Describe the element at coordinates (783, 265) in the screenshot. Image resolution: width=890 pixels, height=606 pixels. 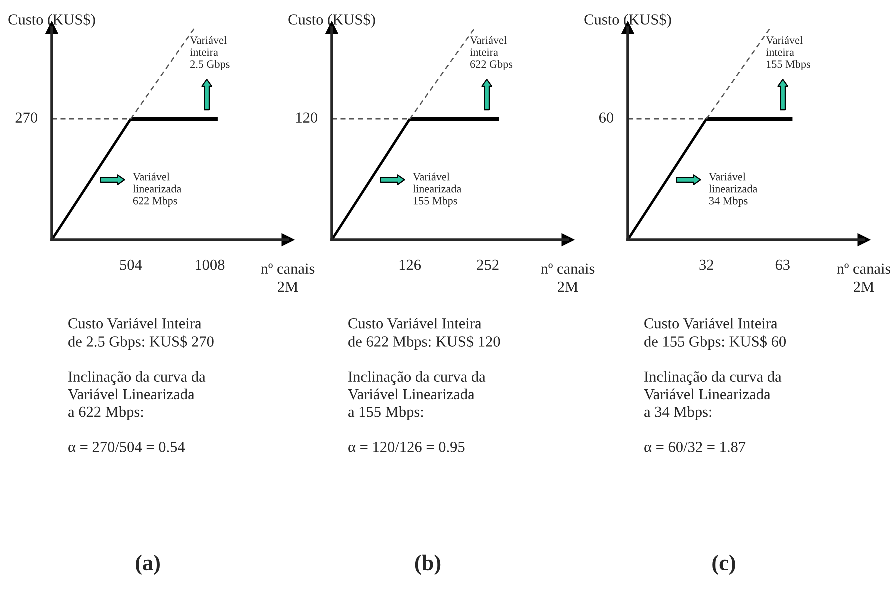
I see `x-tick-label: 63` at that location.